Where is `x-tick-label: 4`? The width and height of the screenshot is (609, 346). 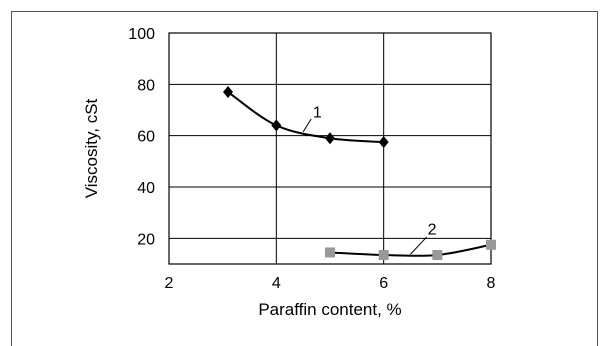 x-tick-label: 4 is located at coordinates (276, 283).